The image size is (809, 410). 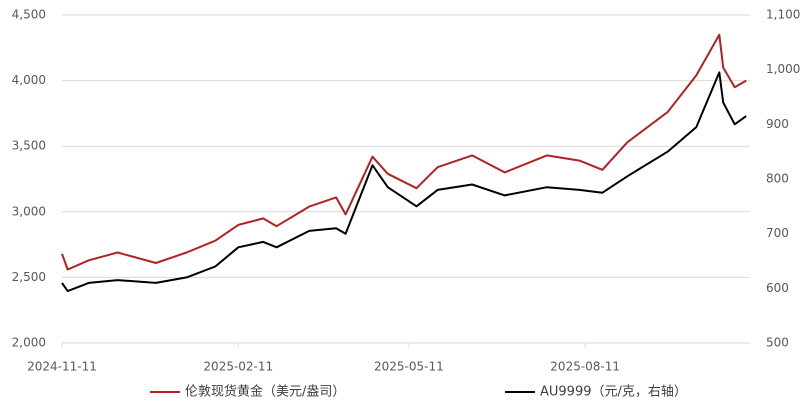 I want to click on x-tick-label: 2025-08-11, so click(x=585, y=367).